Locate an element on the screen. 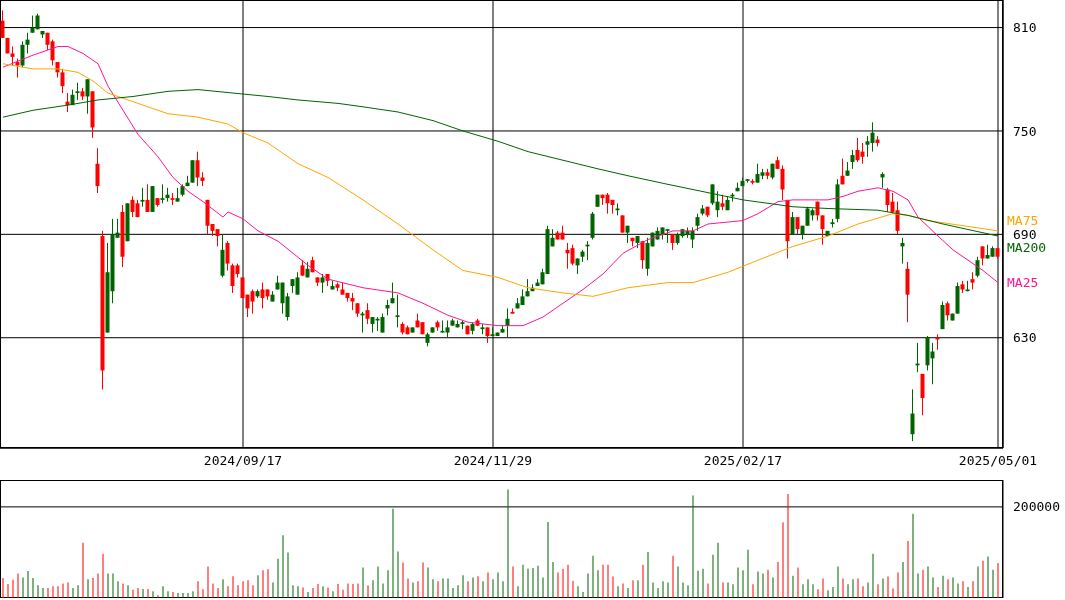  series-label: MA200 is located at coordinates (1027, 248).